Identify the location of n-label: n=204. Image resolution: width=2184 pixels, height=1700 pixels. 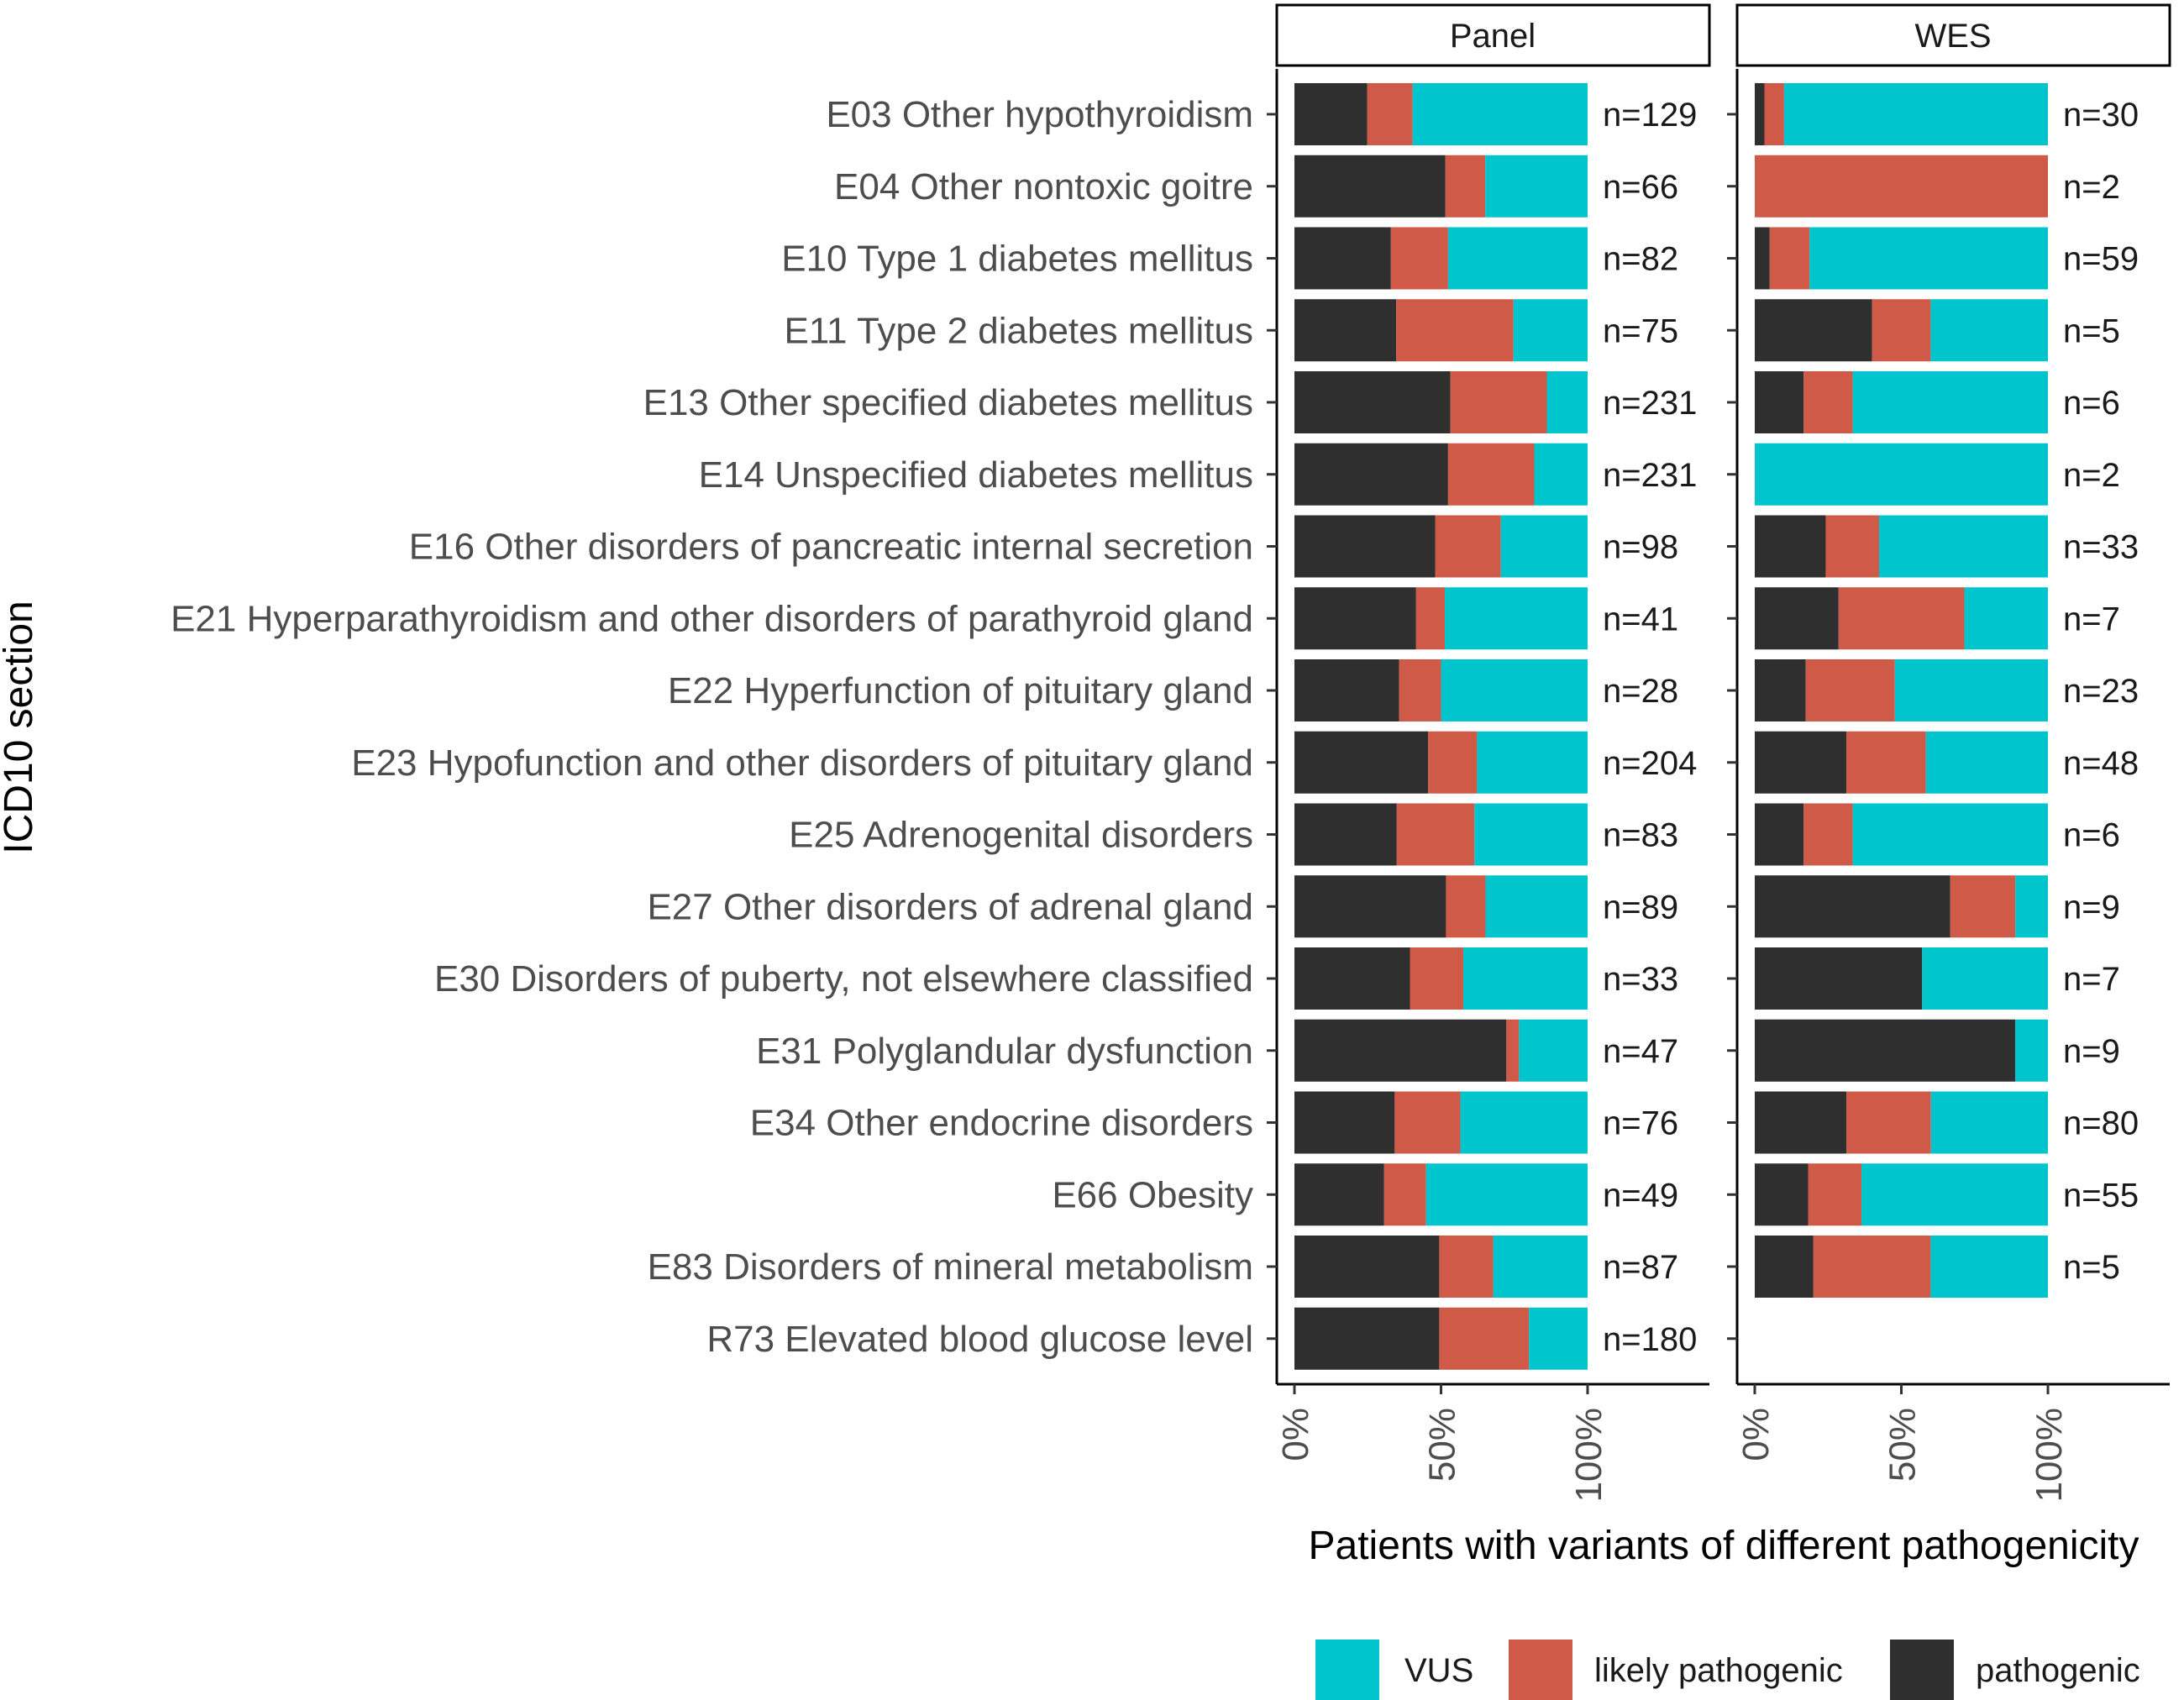
(1650, 764).